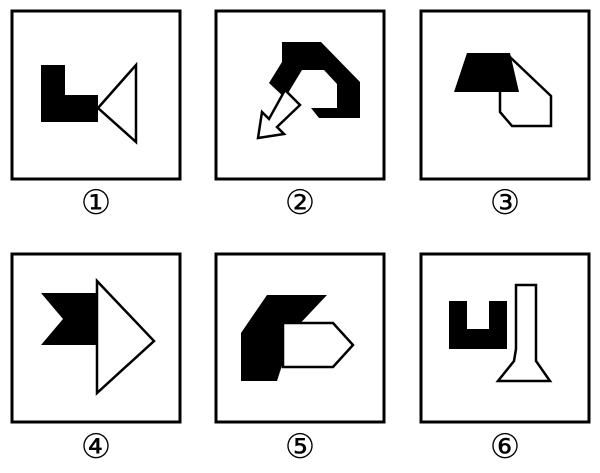 The width and height of the screenshot is (600, 473). What do you see at coordinates (524, 333) in the screenshot?
I see `white-bottle` at bounding box center [524, 333].